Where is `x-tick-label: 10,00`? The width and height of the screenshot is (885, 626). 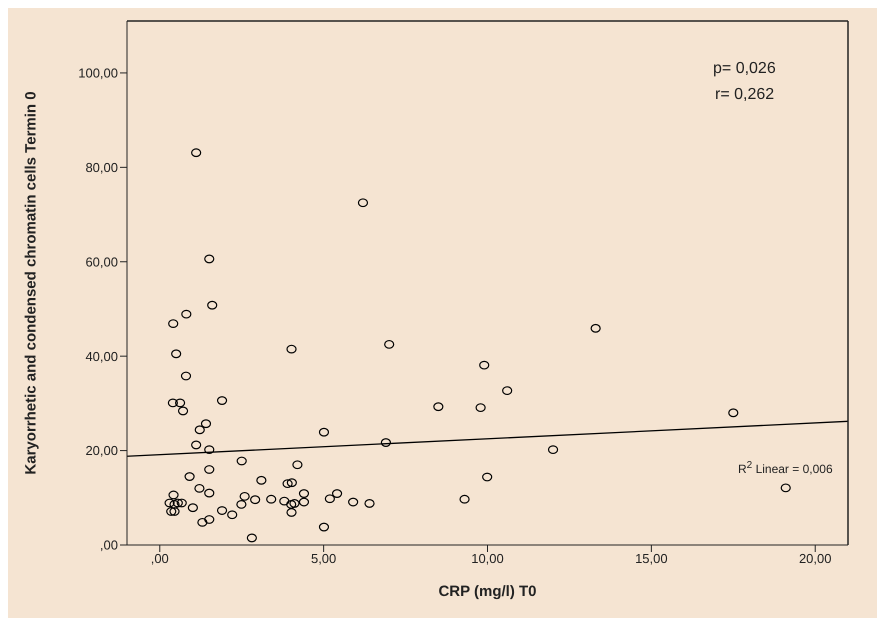 x-tick-label: 10,00 is located at coordinates (487, 558).